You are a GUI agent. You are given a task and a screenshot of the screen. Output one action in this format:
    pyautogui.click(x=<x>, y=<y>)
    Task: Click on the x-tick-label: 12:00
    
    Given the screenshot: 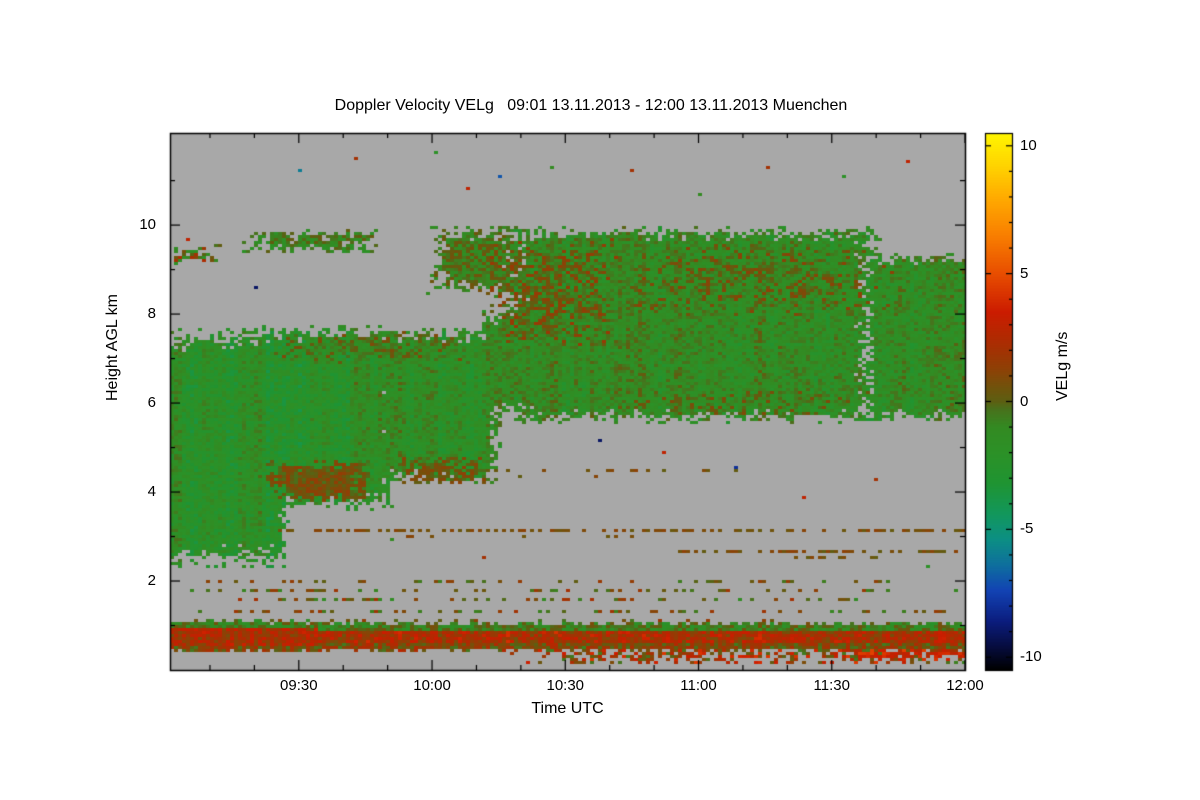 What is the action you would take?
    pyautogui.click(x=965, y=685)
    